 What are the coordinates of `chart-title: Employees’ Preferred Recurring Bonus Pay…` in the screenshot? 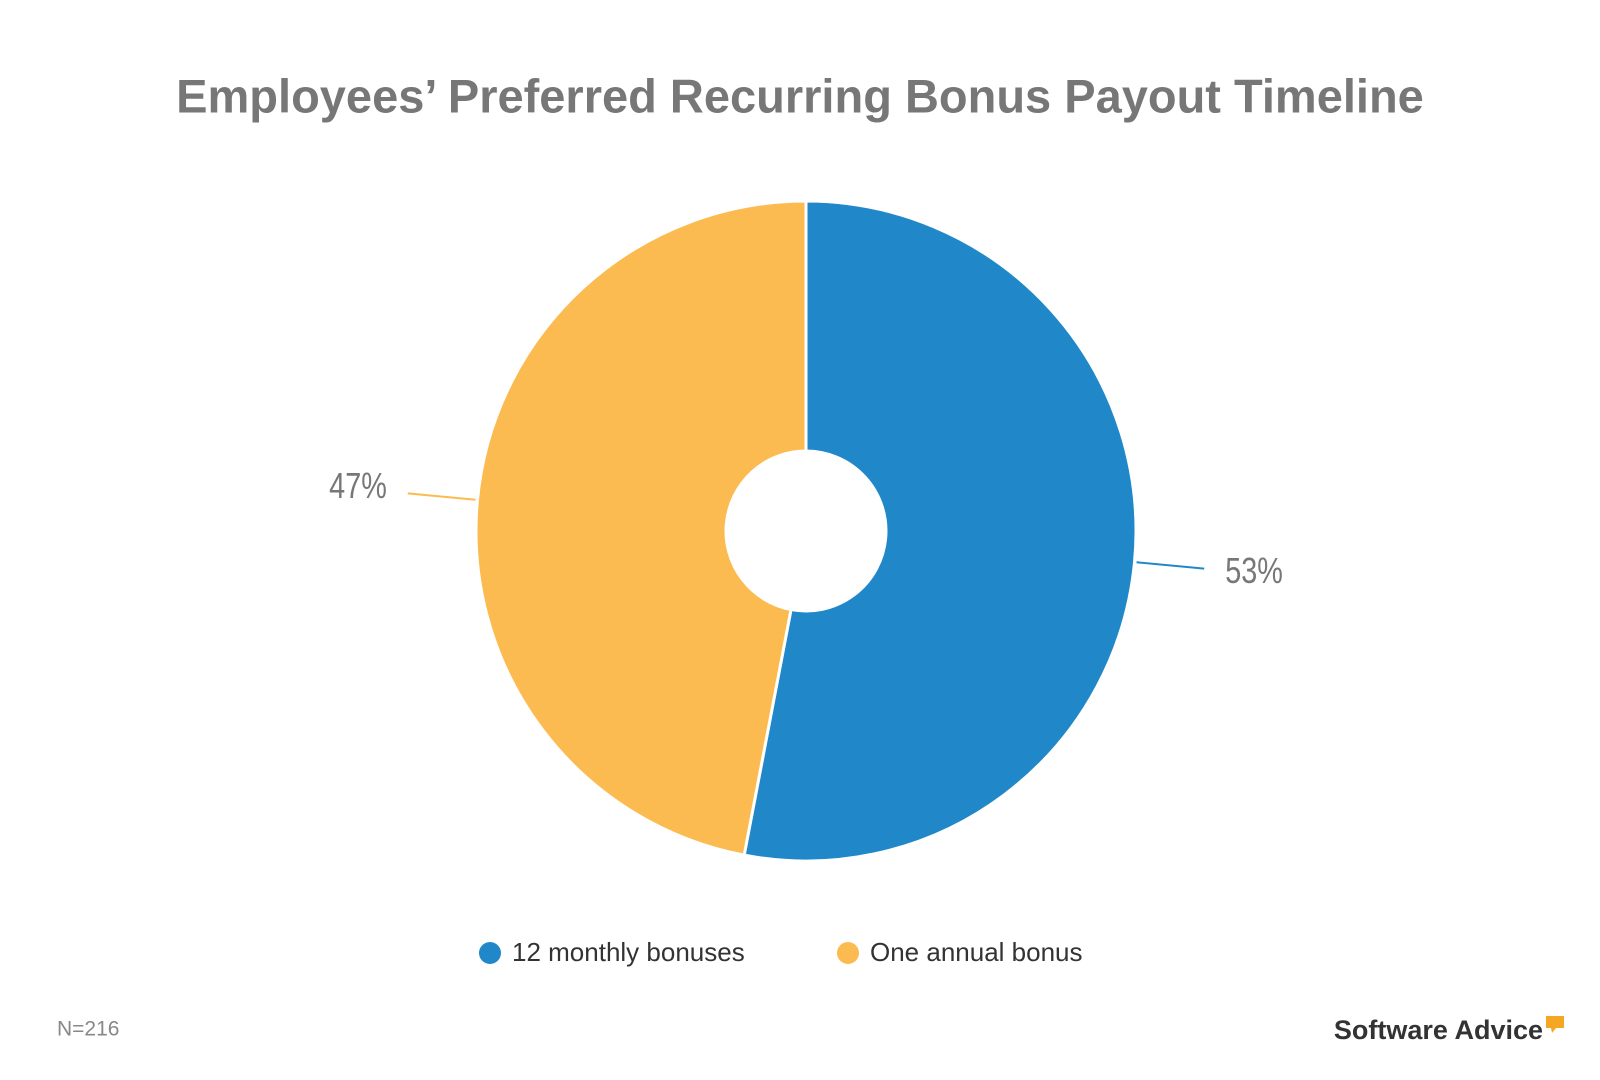 It's located at (800, 95).